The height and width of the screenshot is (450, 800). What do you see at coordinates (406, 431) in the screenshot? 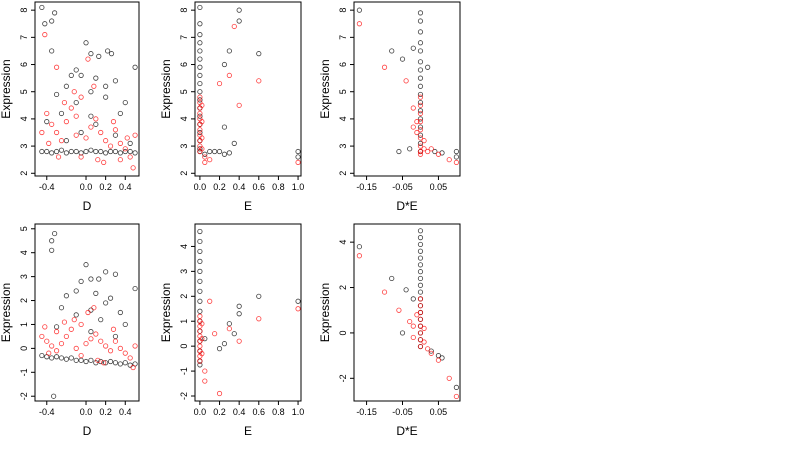
I see `x-axis-title: D*E` at bounding box center [406, 431].